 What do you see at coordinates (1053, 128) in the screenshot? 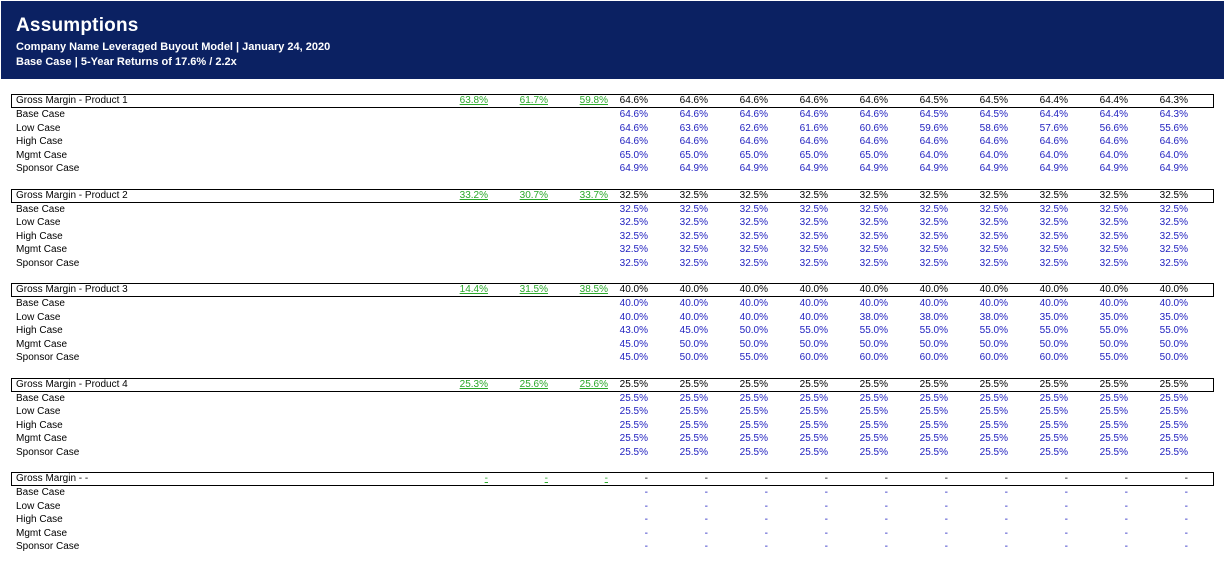
I see `case-input-cell: 57.6%` at bounding box center [1053, 128].